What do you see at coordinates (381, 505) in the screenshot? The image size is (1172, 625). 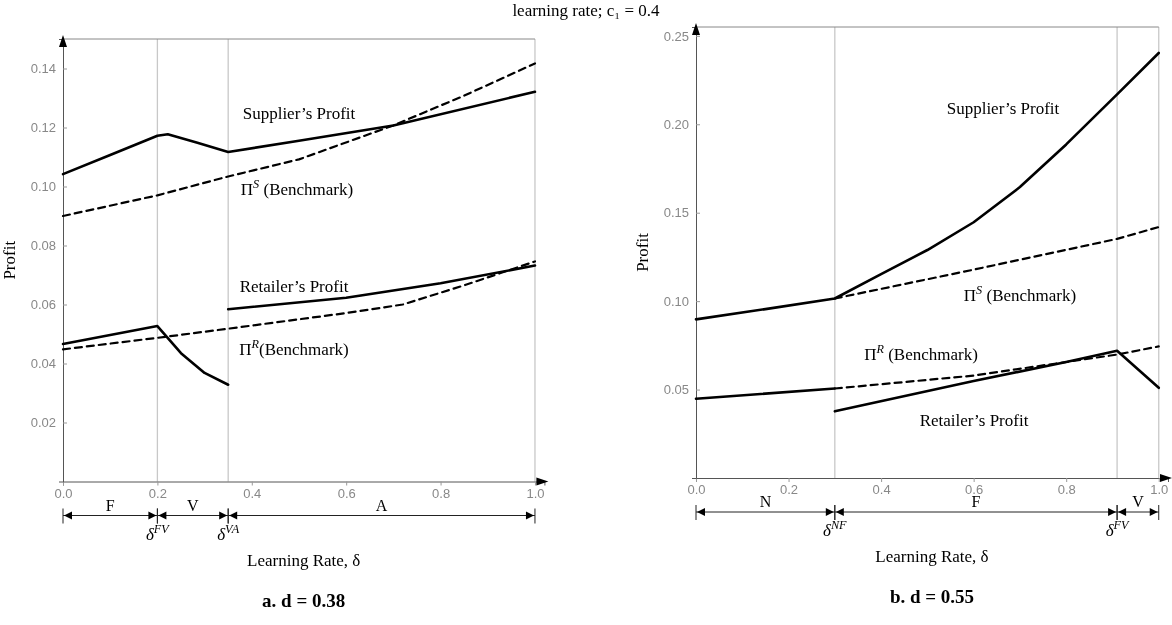 I see `text: A` at bounding box center [381, 505].